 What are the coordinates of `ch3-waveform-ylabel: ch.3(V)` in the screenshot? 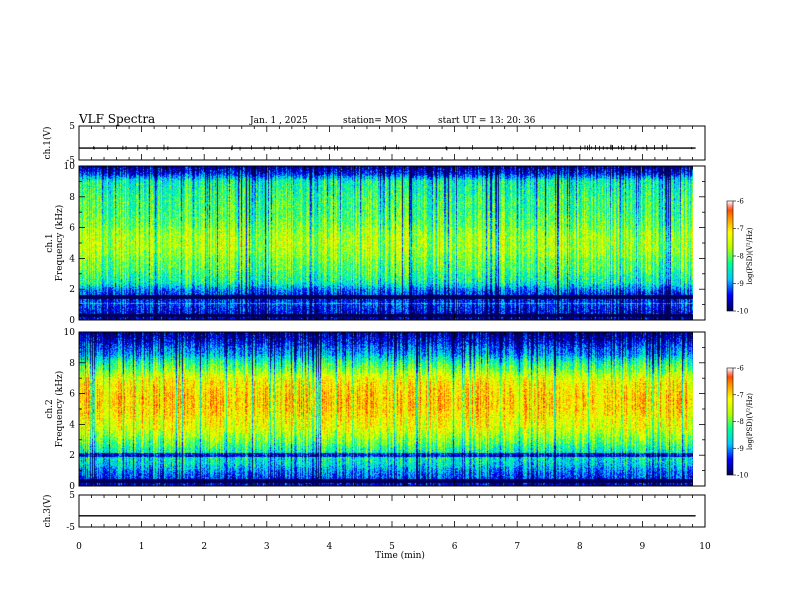 It's located at (47, 511).